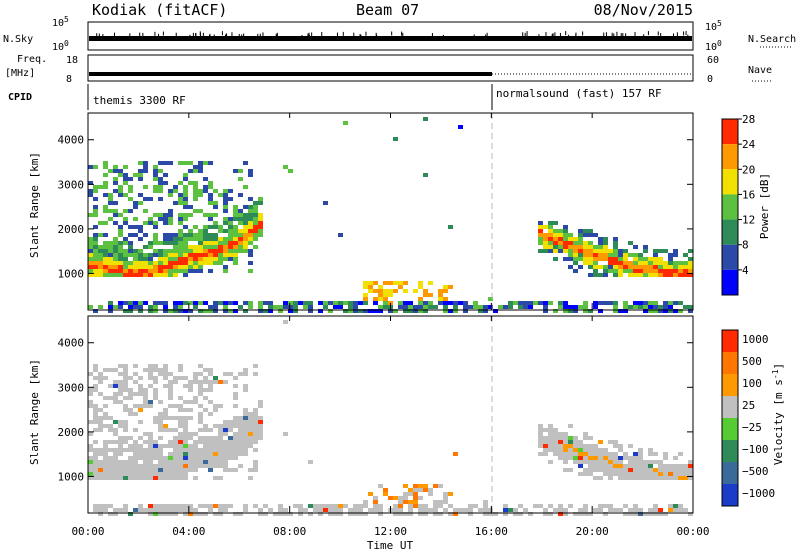 The image size is (800, 554). What do you see at coordinates (748, 405) in the screenshot?
I see `colorbar-tick-label: 25` at bounding box center [748, 405].